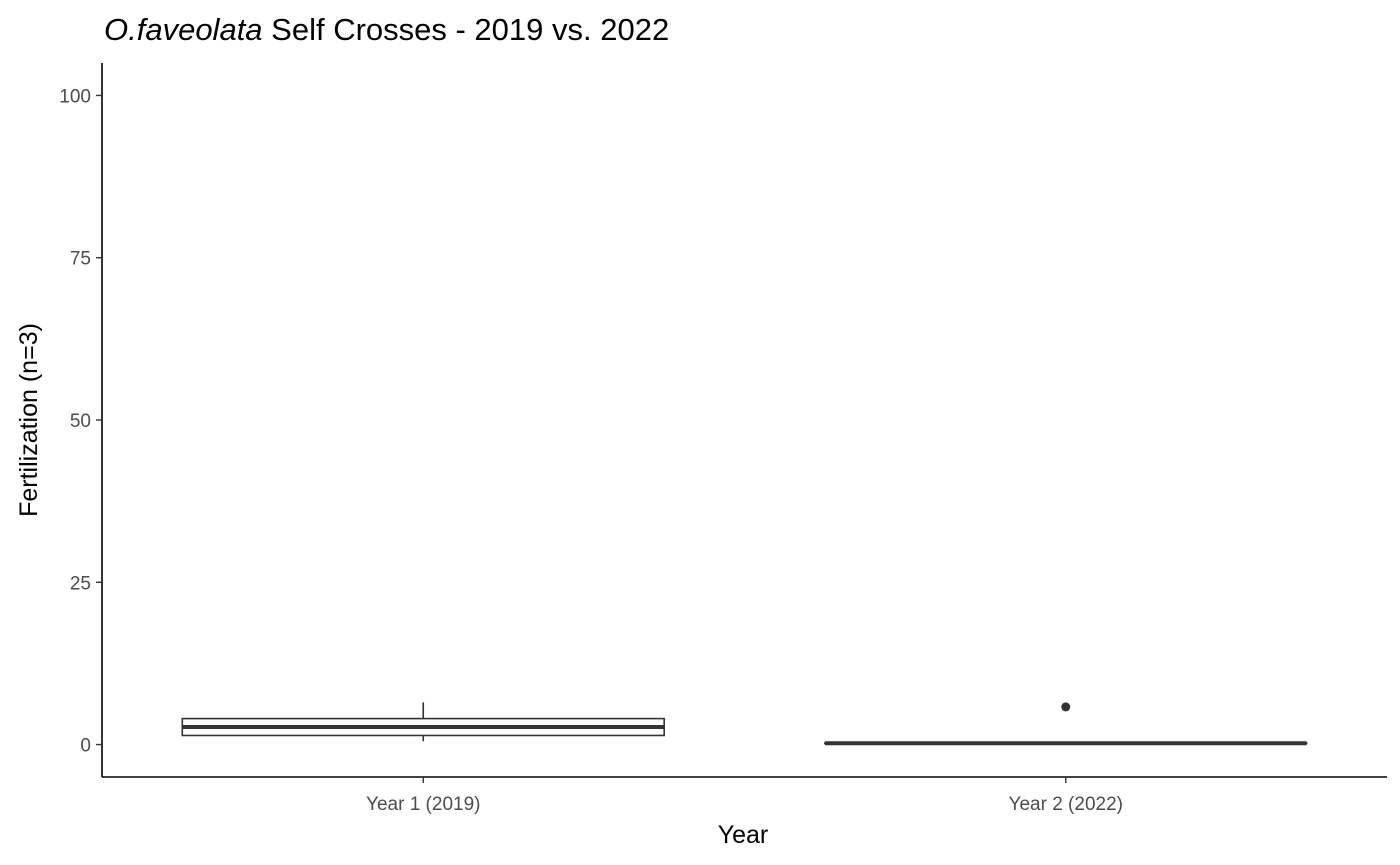 This screenshot has height=865, width=1400. What do you see at coordinates (85, 746) in the screenshot?
I see `y-tick-label: 0` at bounding box center [85, 746].